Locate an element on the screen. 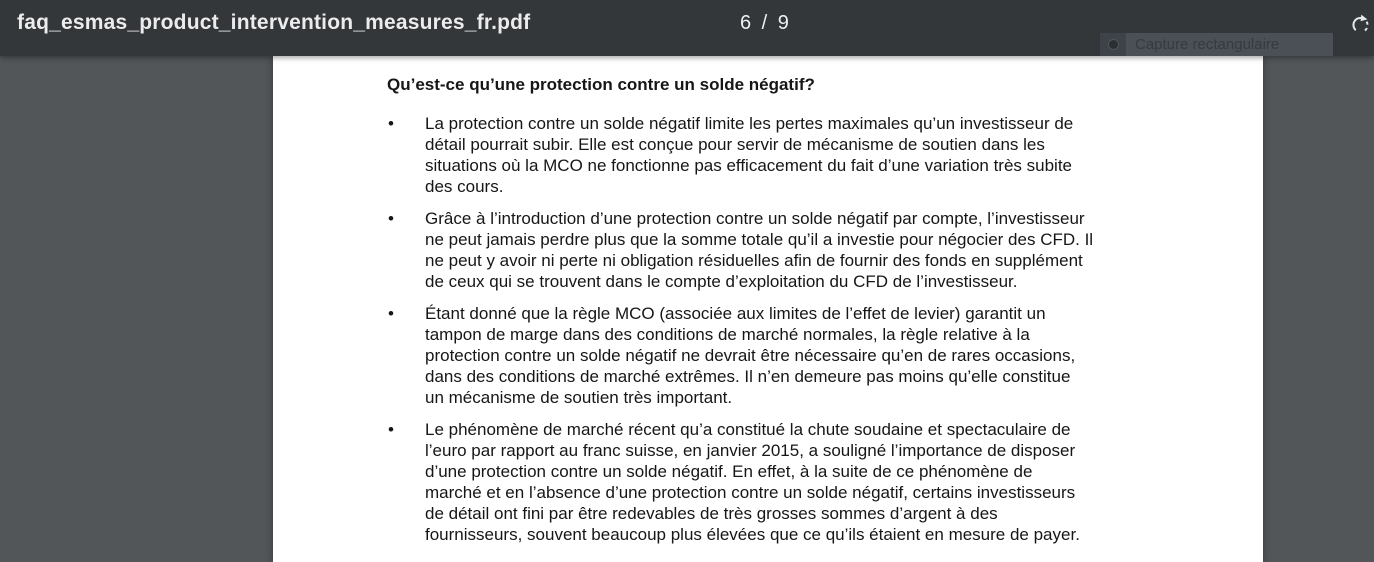  rotate-clockwise-icon is located at coordinates (1361, 27).